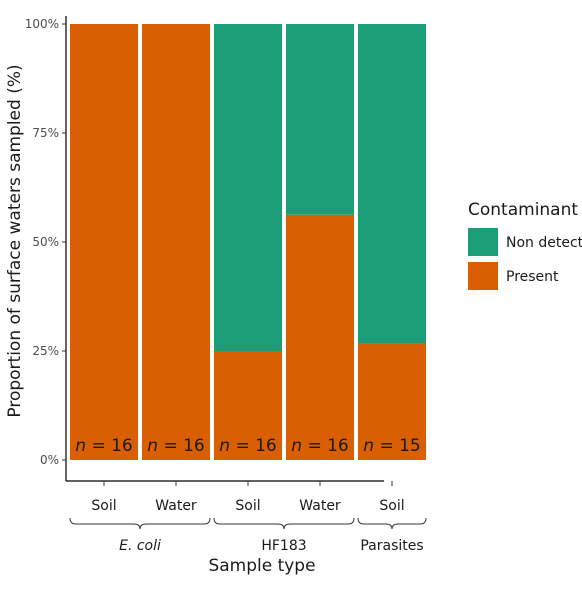 The width and height of the screenshot is (582, 607). I want to click on legend: Contaminant Non detect Present, so click(525, 245).